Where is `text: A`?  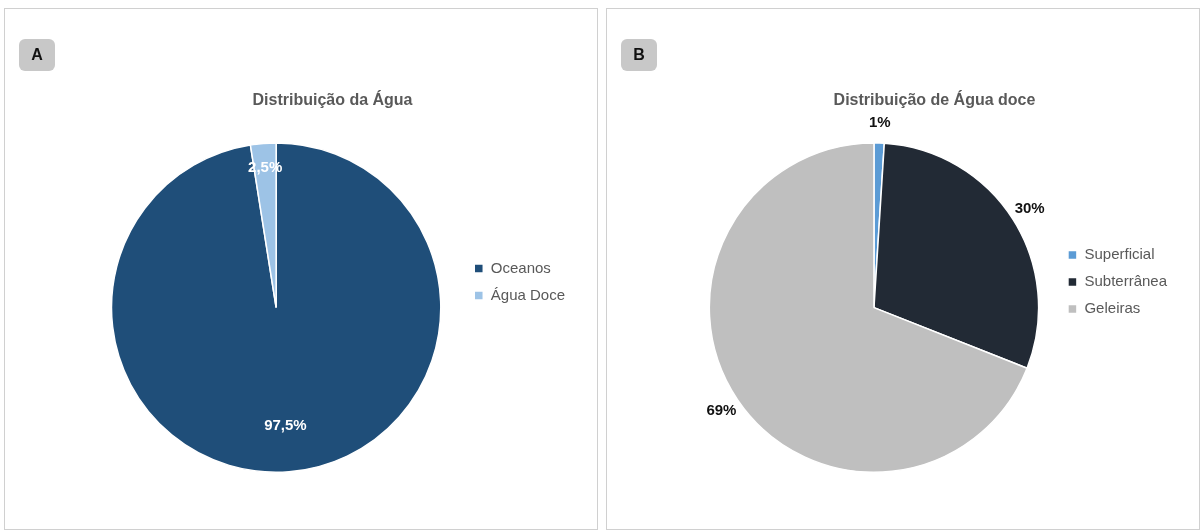
text: A is located at coordinates (37, 55).